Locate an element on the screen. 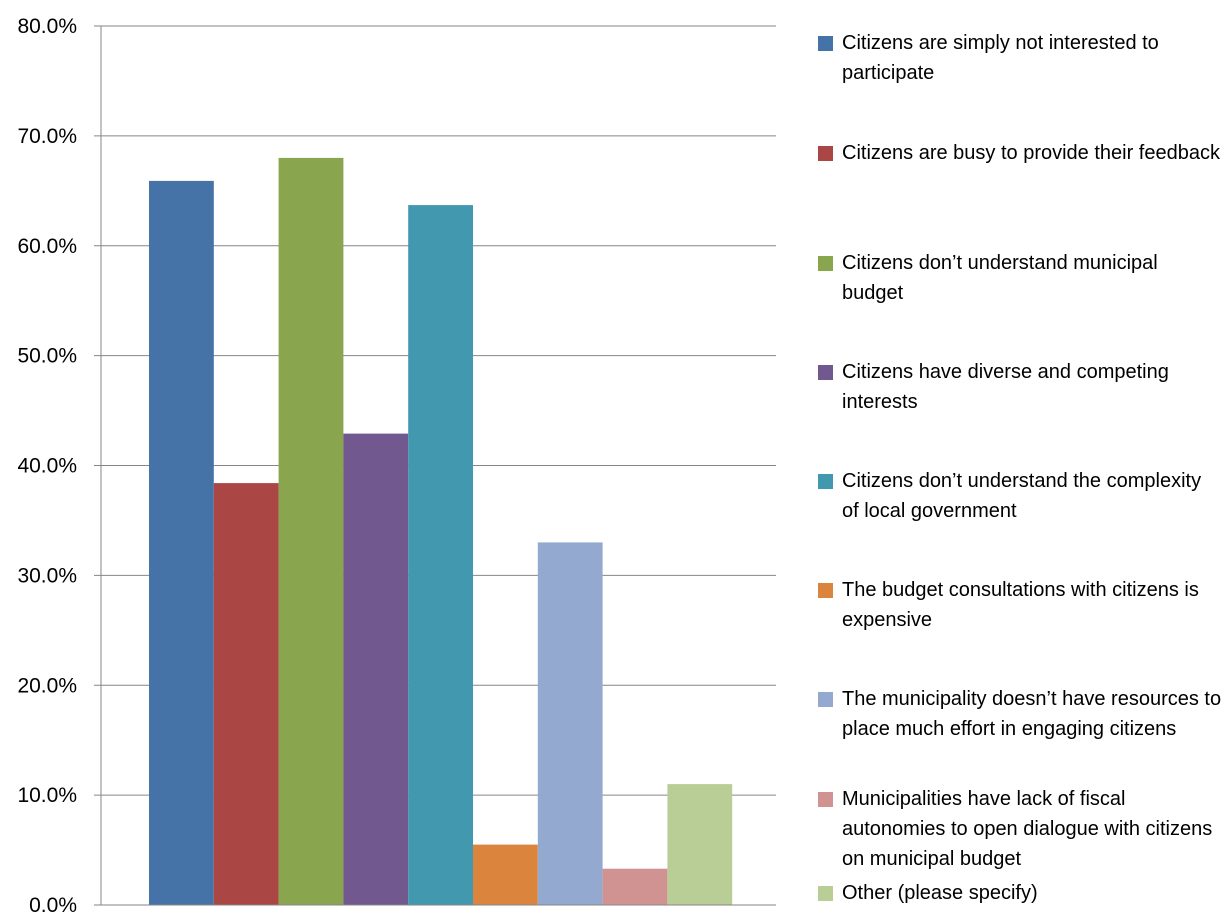 The width and height of the screenshot is (1228, 917). y-tick-label: 40.0% is located at coordinates (47, 466).